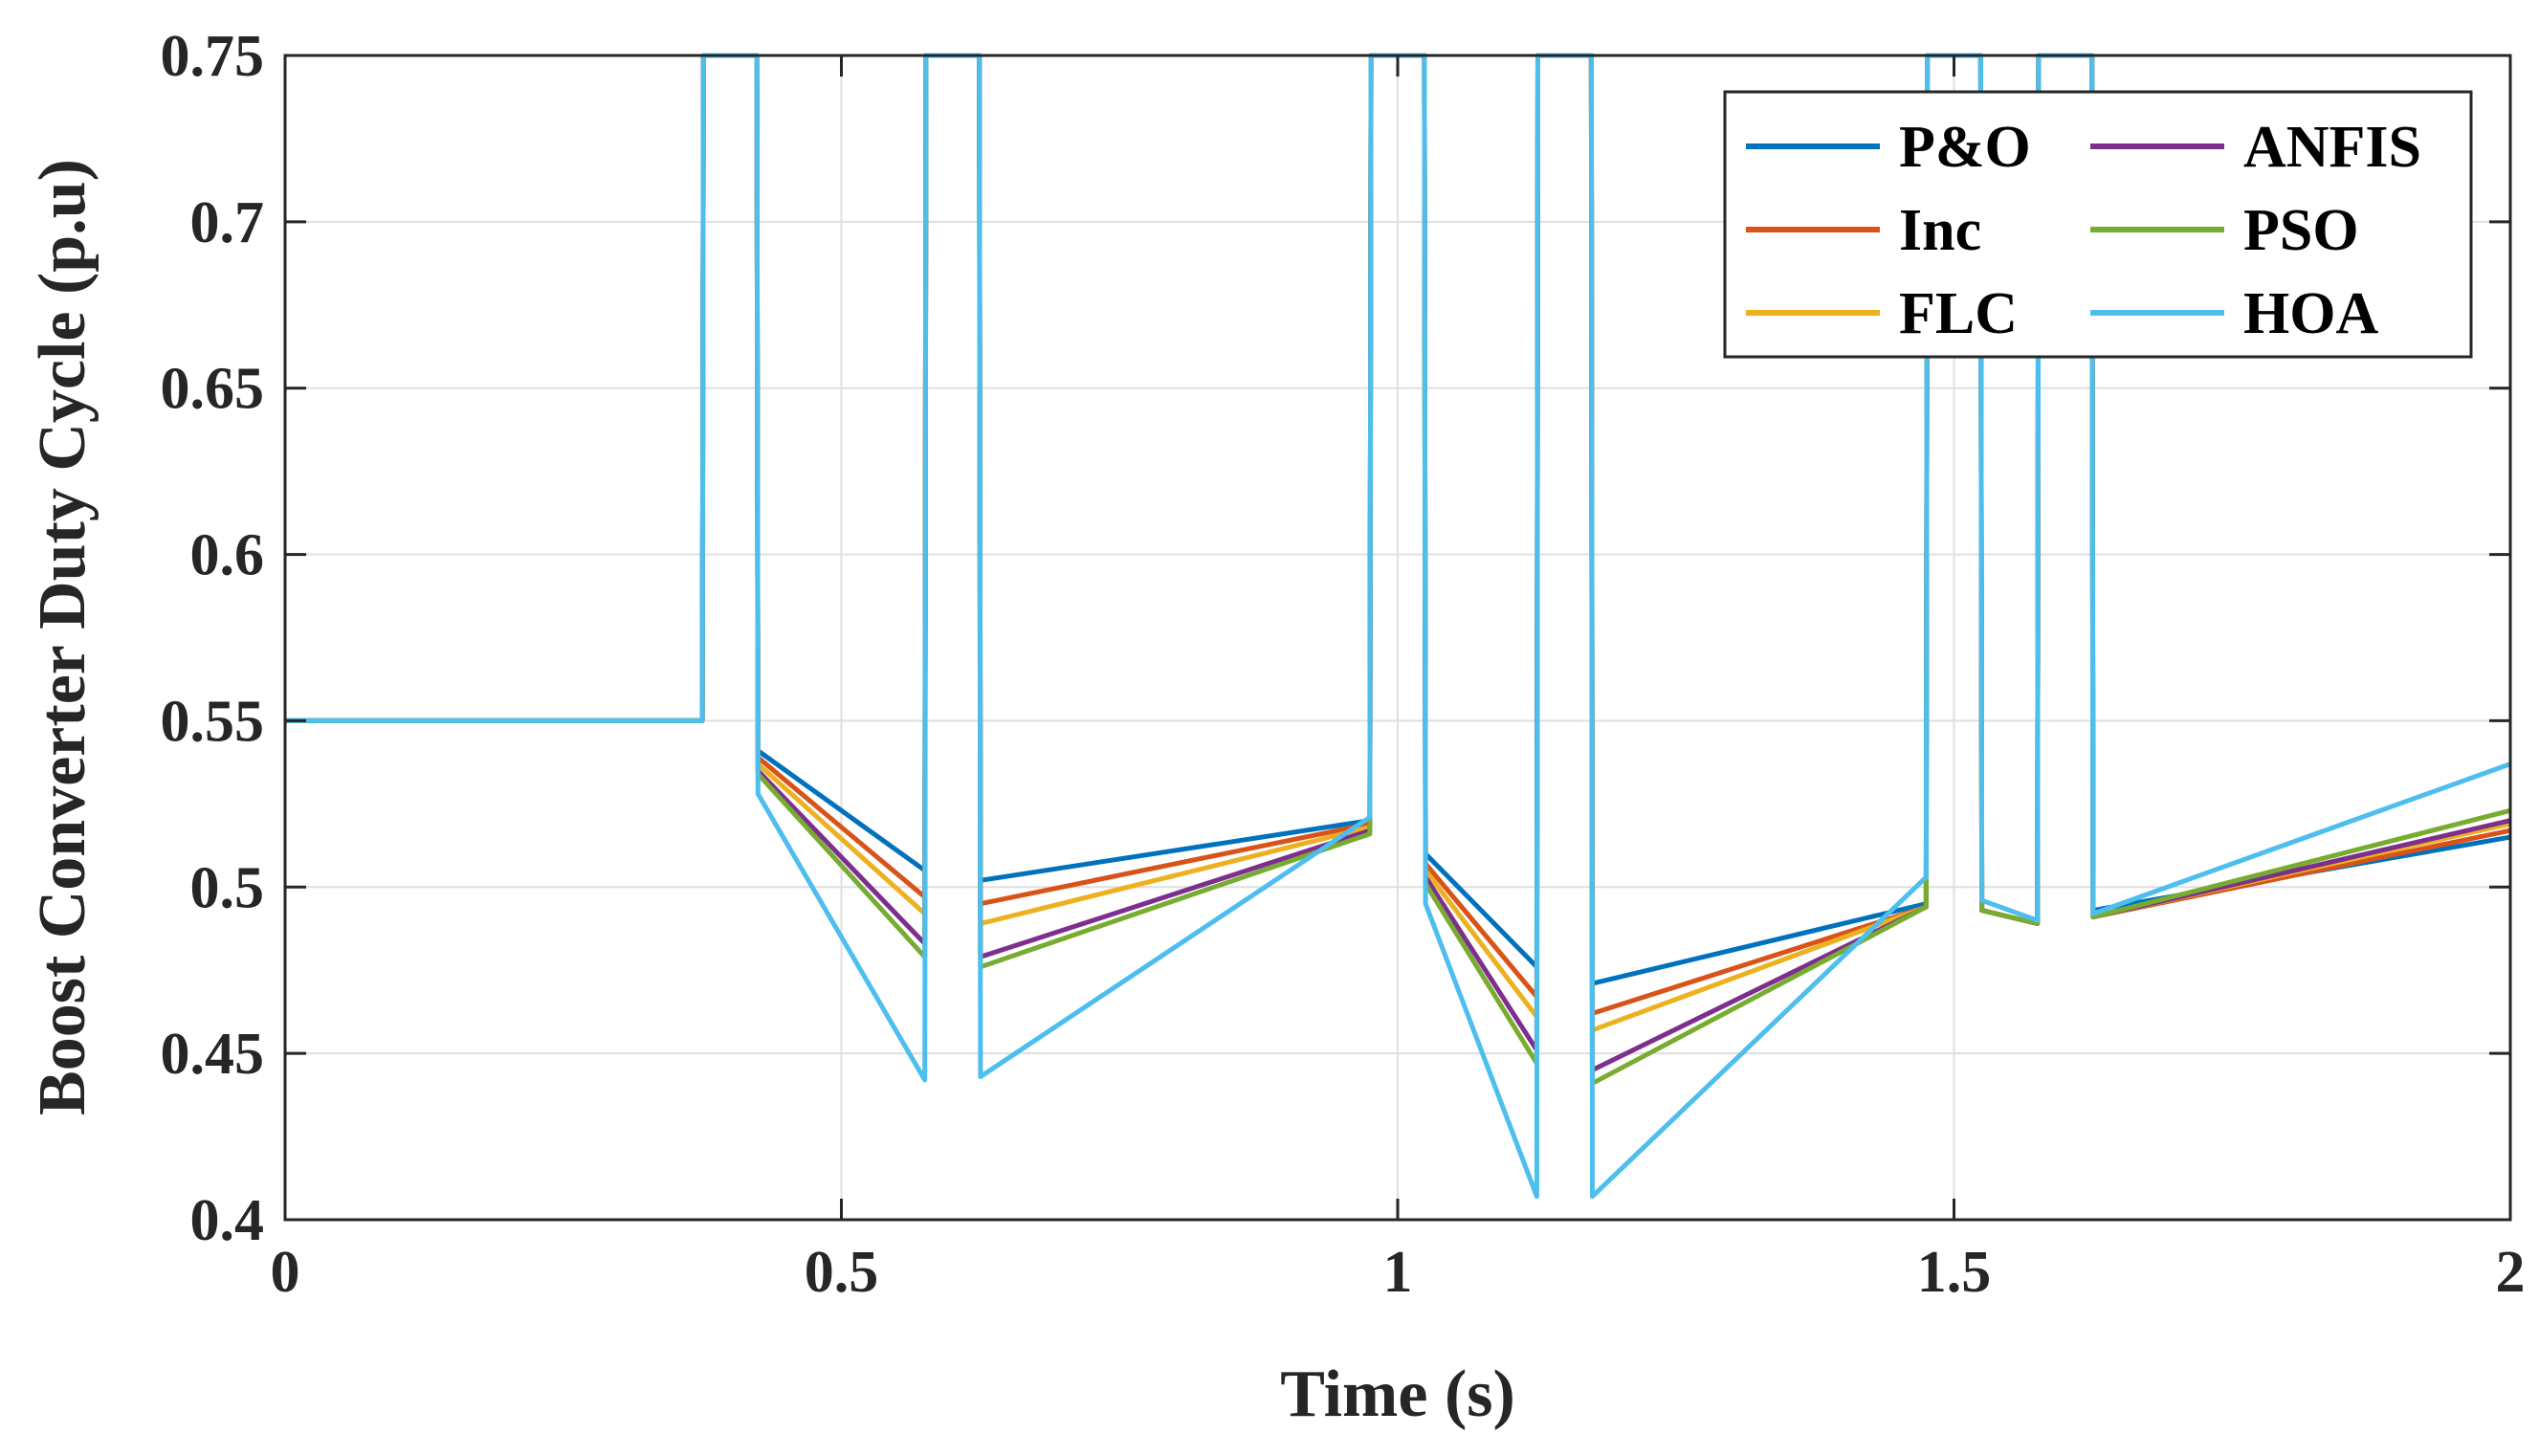  What do you see at coordinates (227, 888) in the screenshot?
I see `y-tick-label: 0.5` at bounding box center [227, 888].